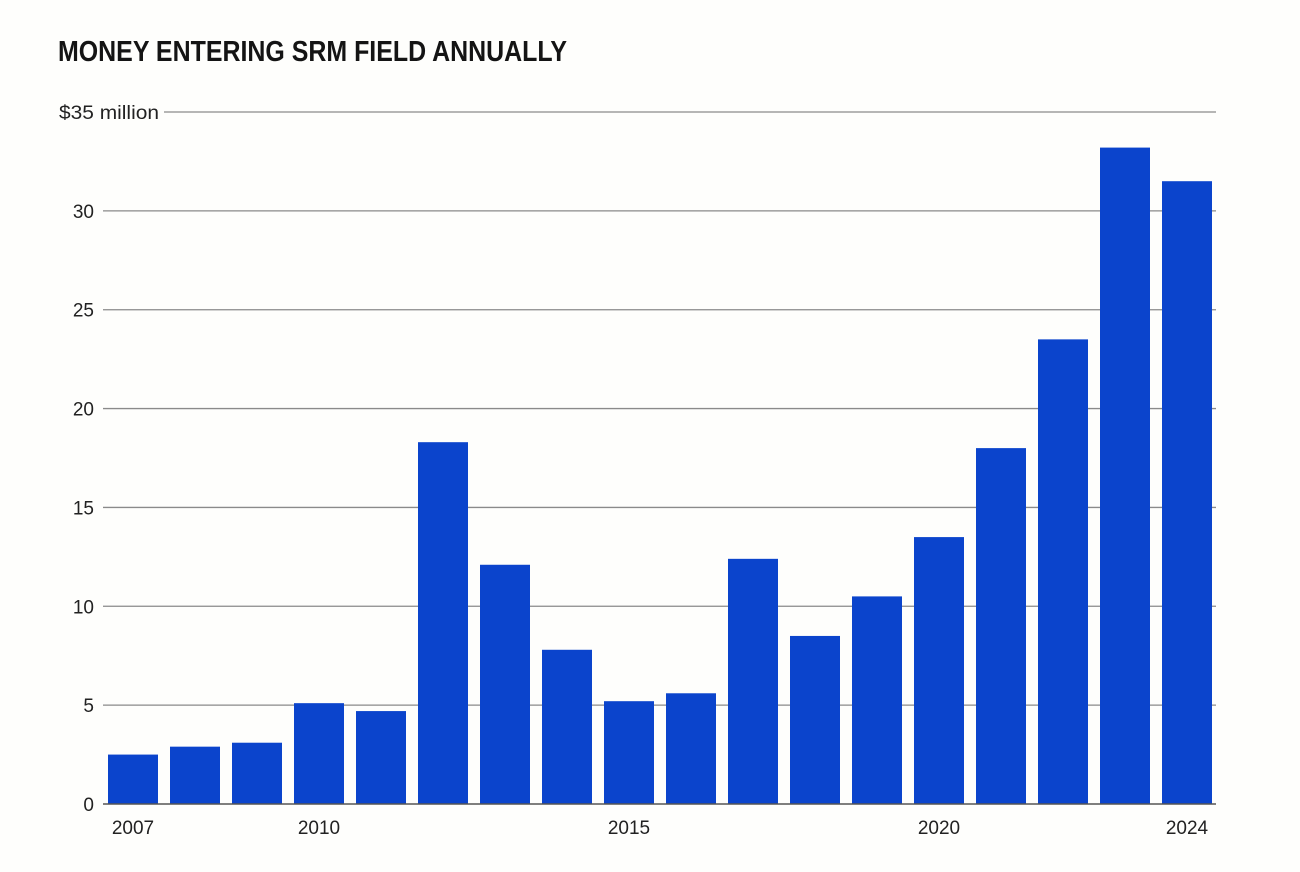  I want to click on x-tick-label: 2020, so click(939, 828).